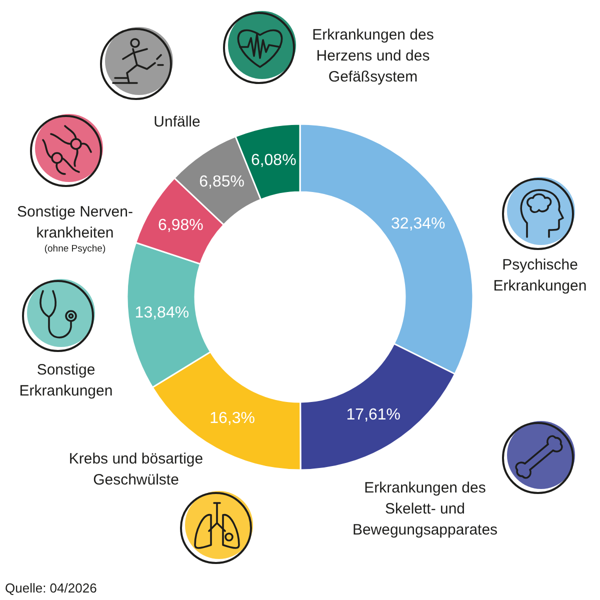 This screenshot has width=600, height=600. Describe the element at coordinates (418, 223) in the screenshot. I see `data-label: 32,34%` at that location.